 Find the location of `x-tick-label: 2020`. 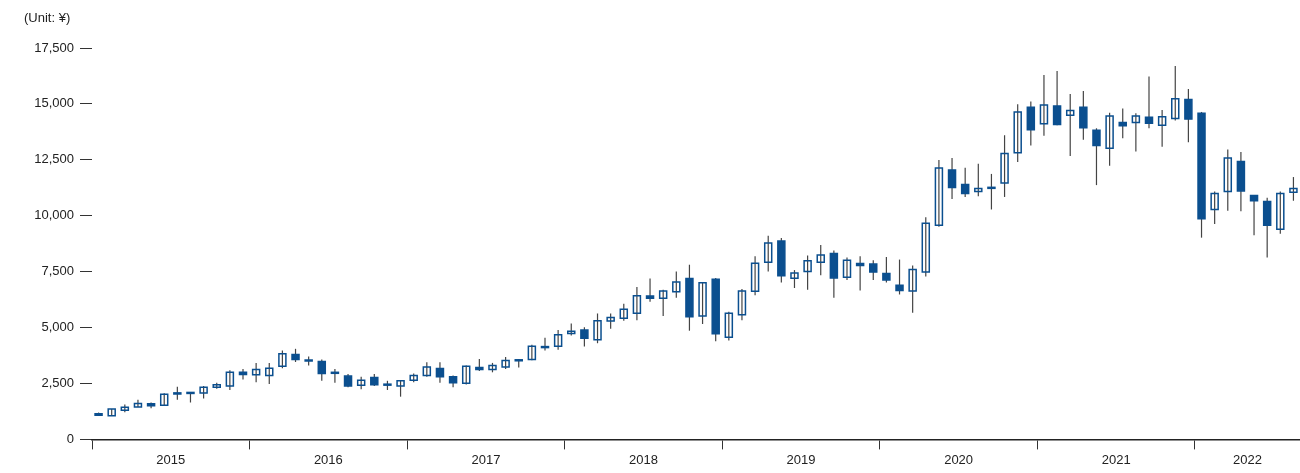

x-tick-label: 2020 is located at coordinates (959, 459).